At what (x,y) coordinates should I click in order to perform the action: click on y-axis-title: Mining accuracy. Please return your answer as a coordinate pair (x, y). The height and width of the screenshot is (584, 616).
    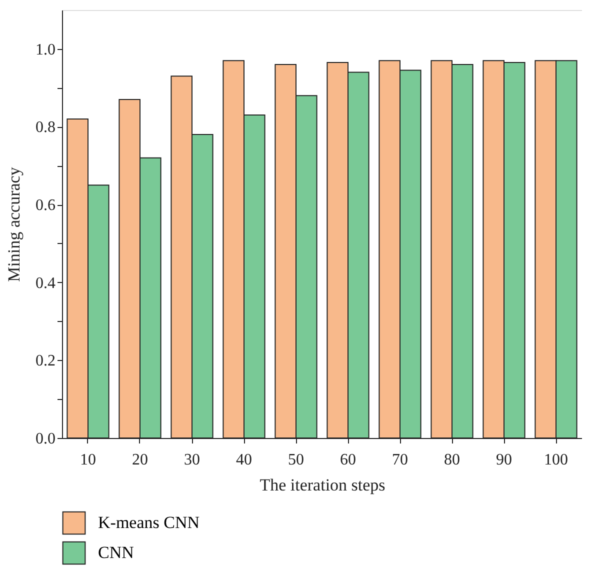
    Looking at the image, I should click on (14, 224).